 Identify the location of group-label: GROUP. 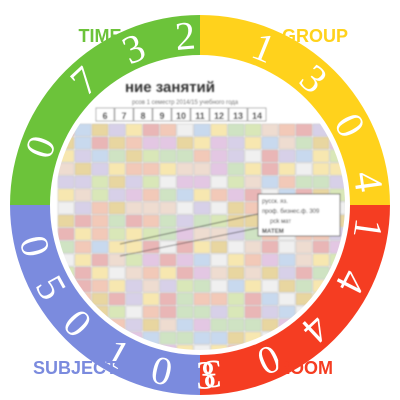
(315, 36).